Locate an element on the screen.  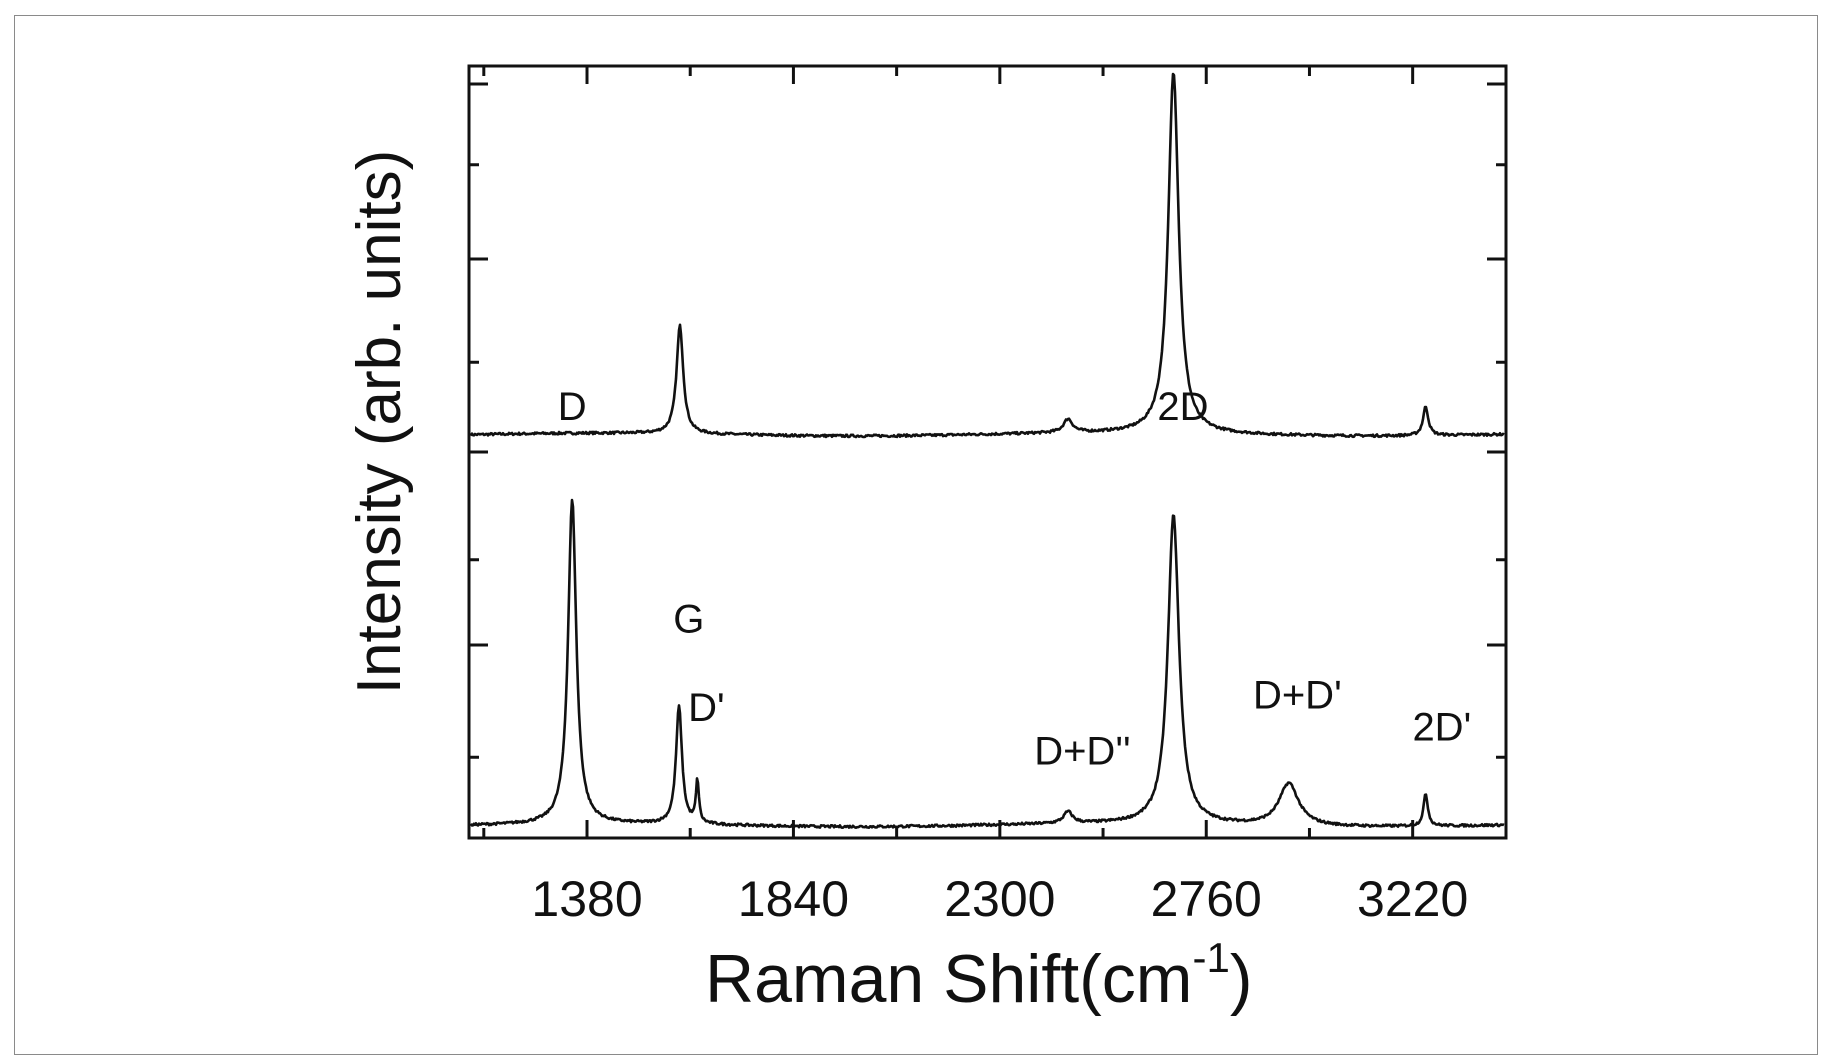
x-axis-label: Raman Shift(cm-1) is located at coordinates (978, 975).